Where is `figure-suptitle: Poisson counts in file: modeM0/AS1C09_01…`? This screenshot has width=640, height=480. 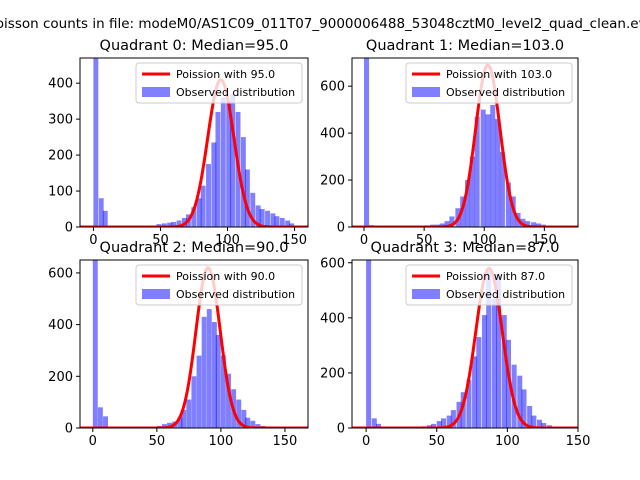
figure-suptitle: Poisson counts in file: modeM0/AS1C09_01… is located at coordinates (320, 24).